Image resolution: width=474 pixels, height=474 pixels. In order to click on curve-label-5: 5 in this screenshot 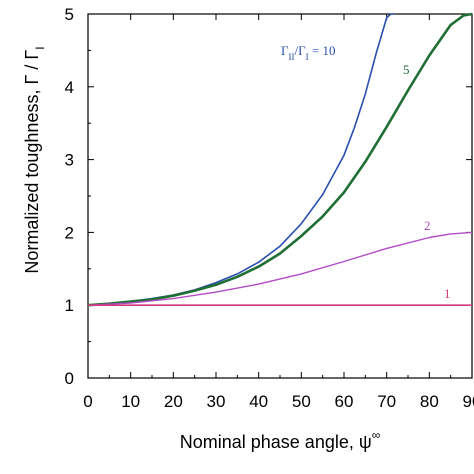, I will do `click(406, 69)`.